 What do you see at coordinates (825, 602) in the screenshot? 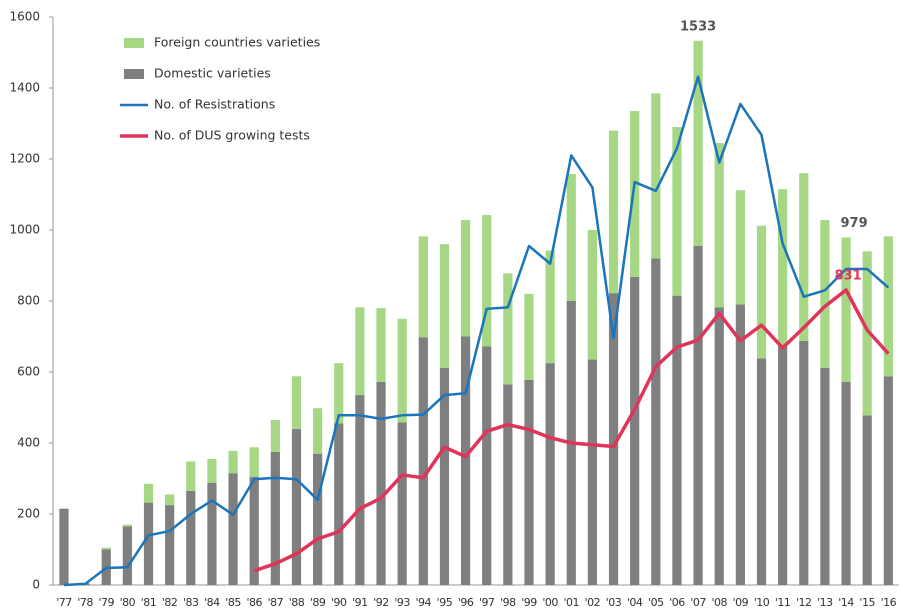
I see `x-tick-label: '13` at bounding box center [825, 602].